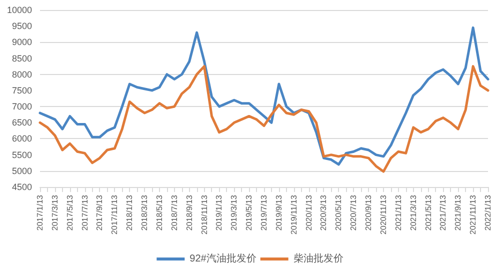  I want to click on x-tick-label: 2020/7/13, so click(353, 212).